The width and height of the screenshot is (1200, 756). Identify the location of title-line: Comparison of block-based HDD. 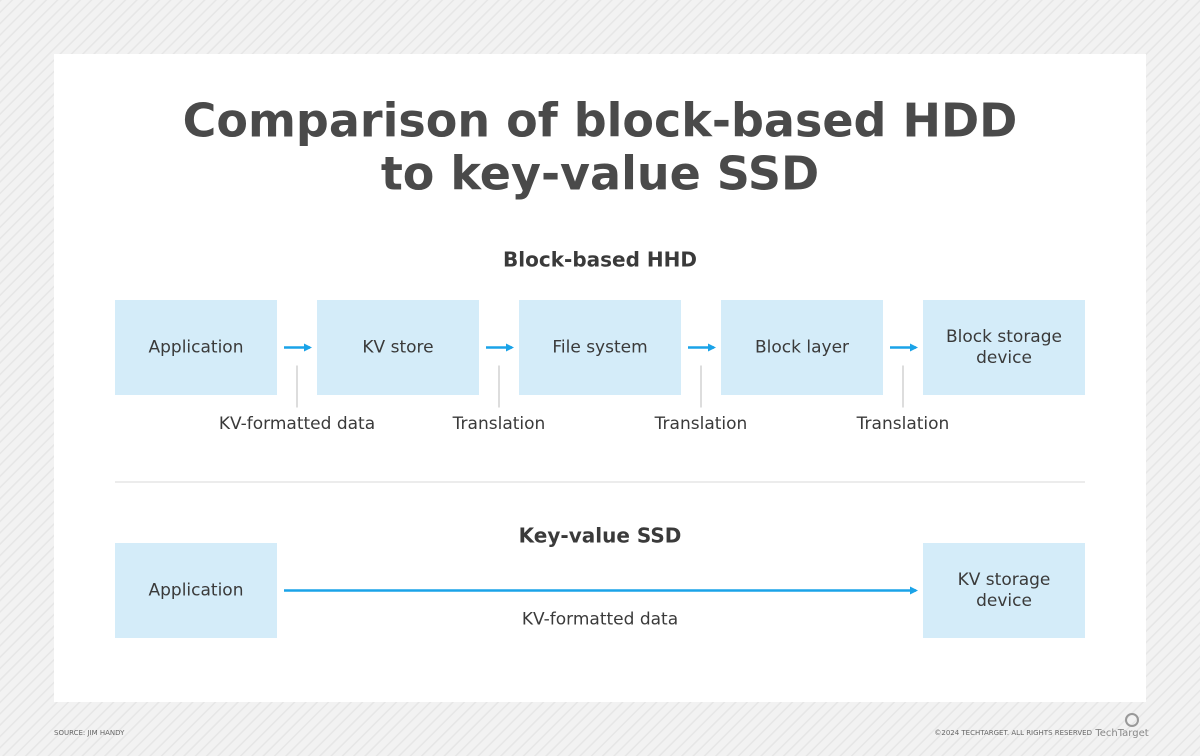
(600, 121).